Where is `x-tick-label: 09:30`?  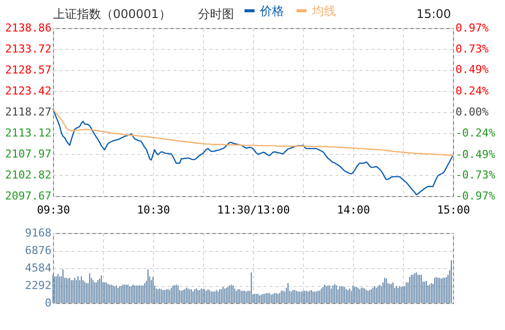 x-tick-label: 09:30 is located at coordinates (53, 210).